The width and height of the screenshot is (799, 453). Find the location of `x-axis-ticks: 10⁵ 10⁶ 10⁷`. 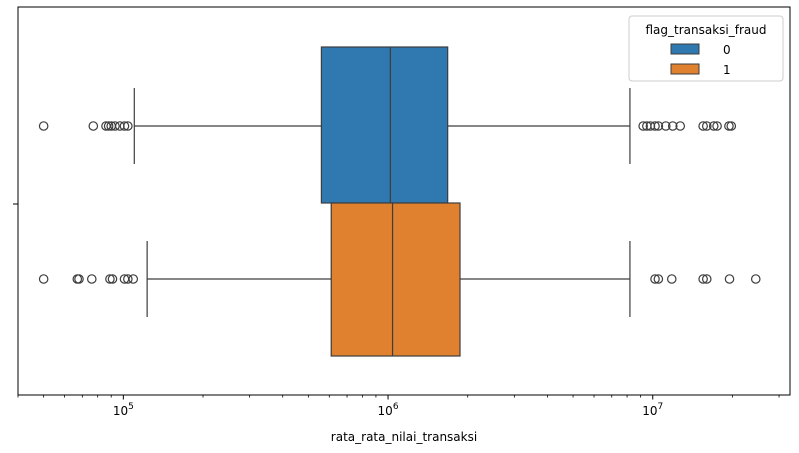

x-axis-ticks: 10⁵ 10⁶ 10⁷ is located at coordinates (398, 406).